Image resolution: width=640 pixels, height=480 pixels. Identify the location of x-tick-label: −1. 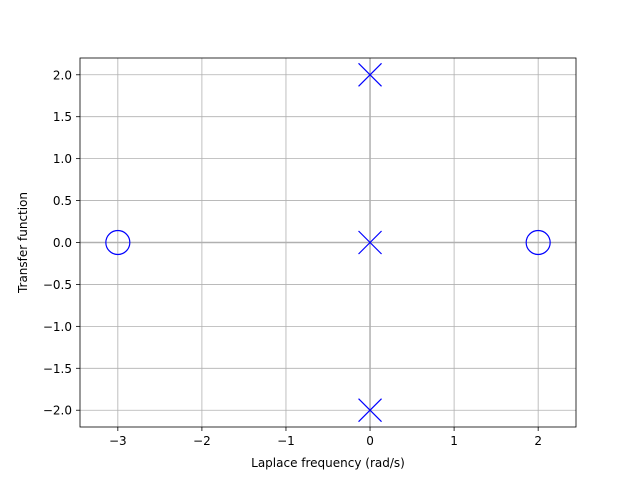
(286, 441).